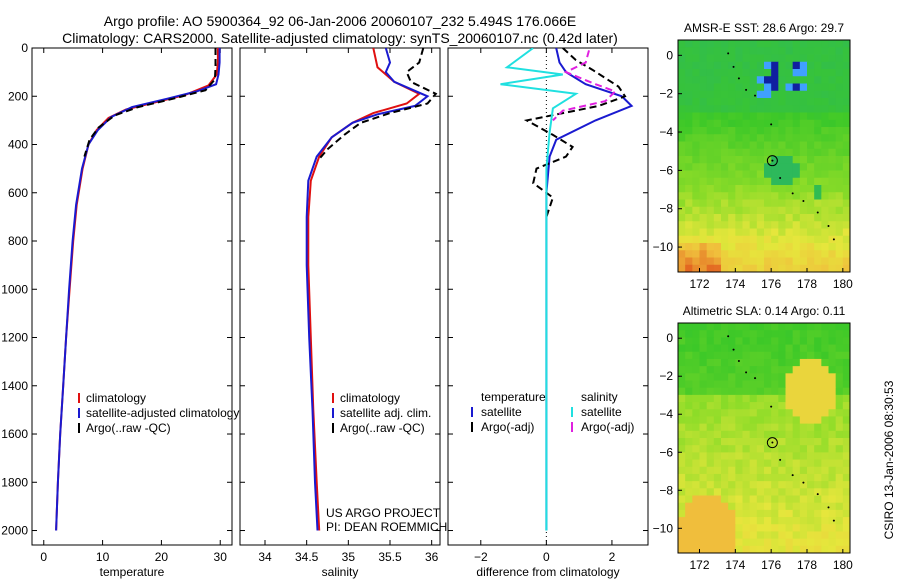 The image size is (900, 580). What do you see at coordinates (18, 193) in the screenshot?
I see `temperature-ytick-label: 600` at bounding box center [18, 193].